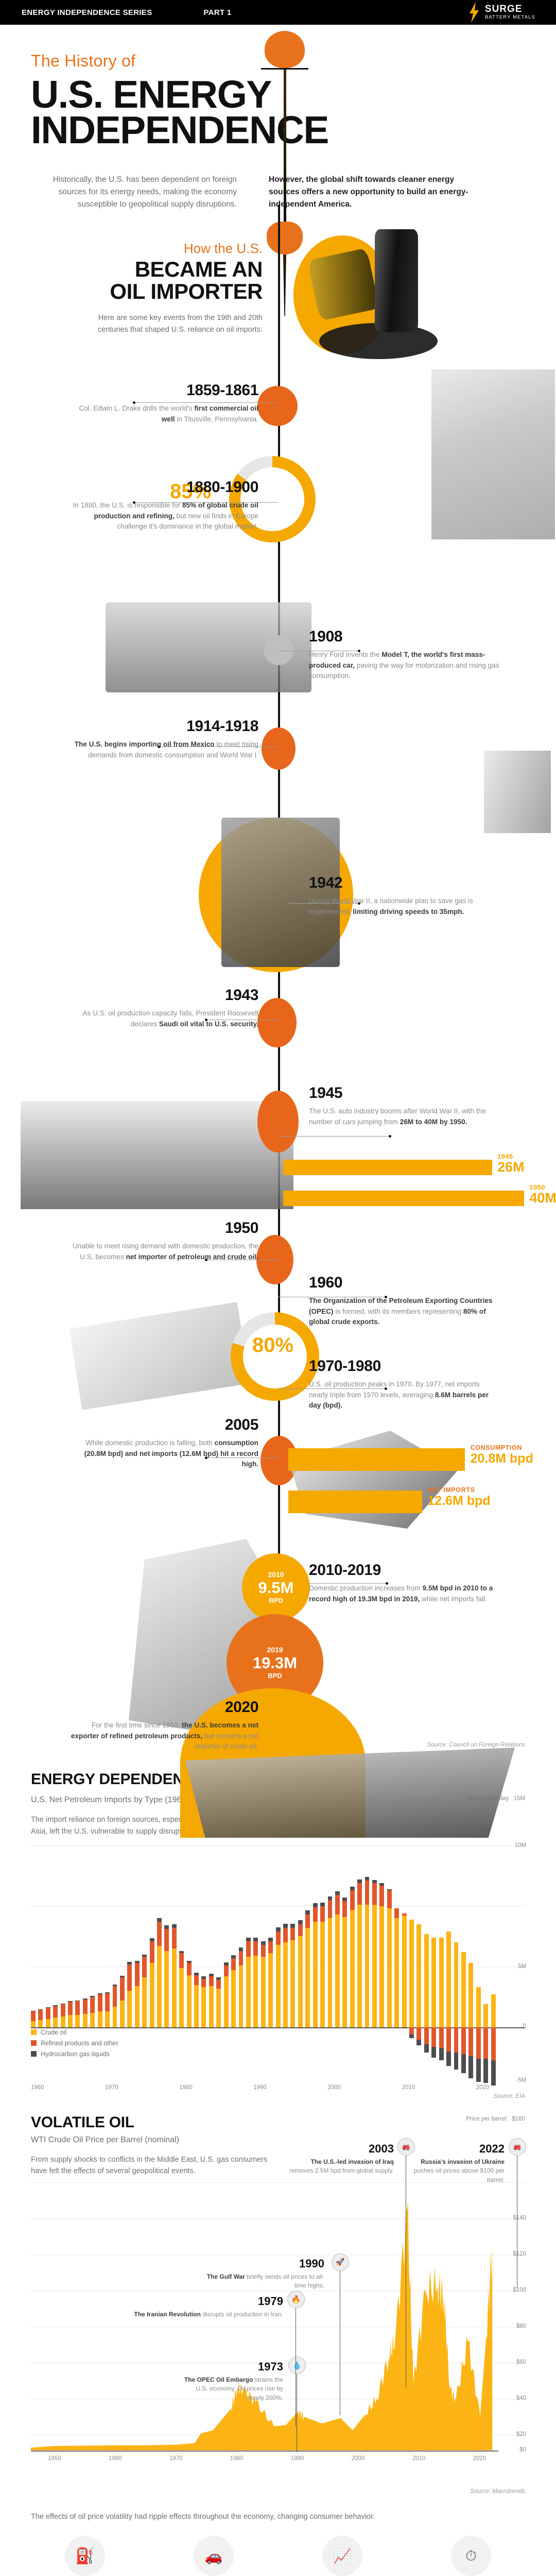 Image resolution: width=556 pixels, height=2576 pixels. I want to click on timeline-source: Source: Council on Foreign Relations, so click(476, 1745).